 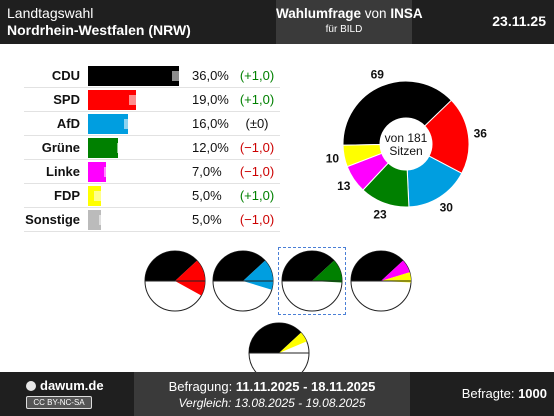 I want to click on site-link: dawum.de, so click(x=65, y=385).